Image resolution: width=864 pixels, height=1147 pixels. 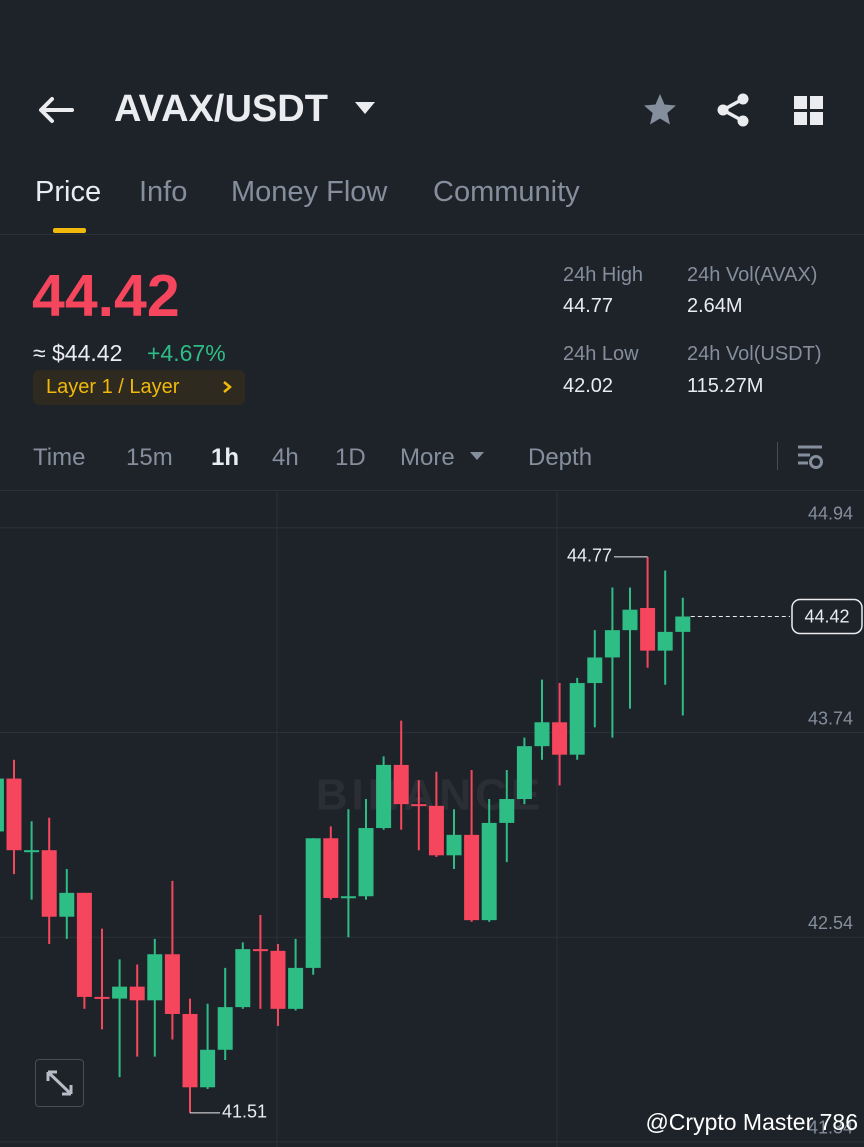 What do you see at coordinates (603, 275) in the screenshot?
I see `stat-label: 24h High` at bounding box center [603, 275].